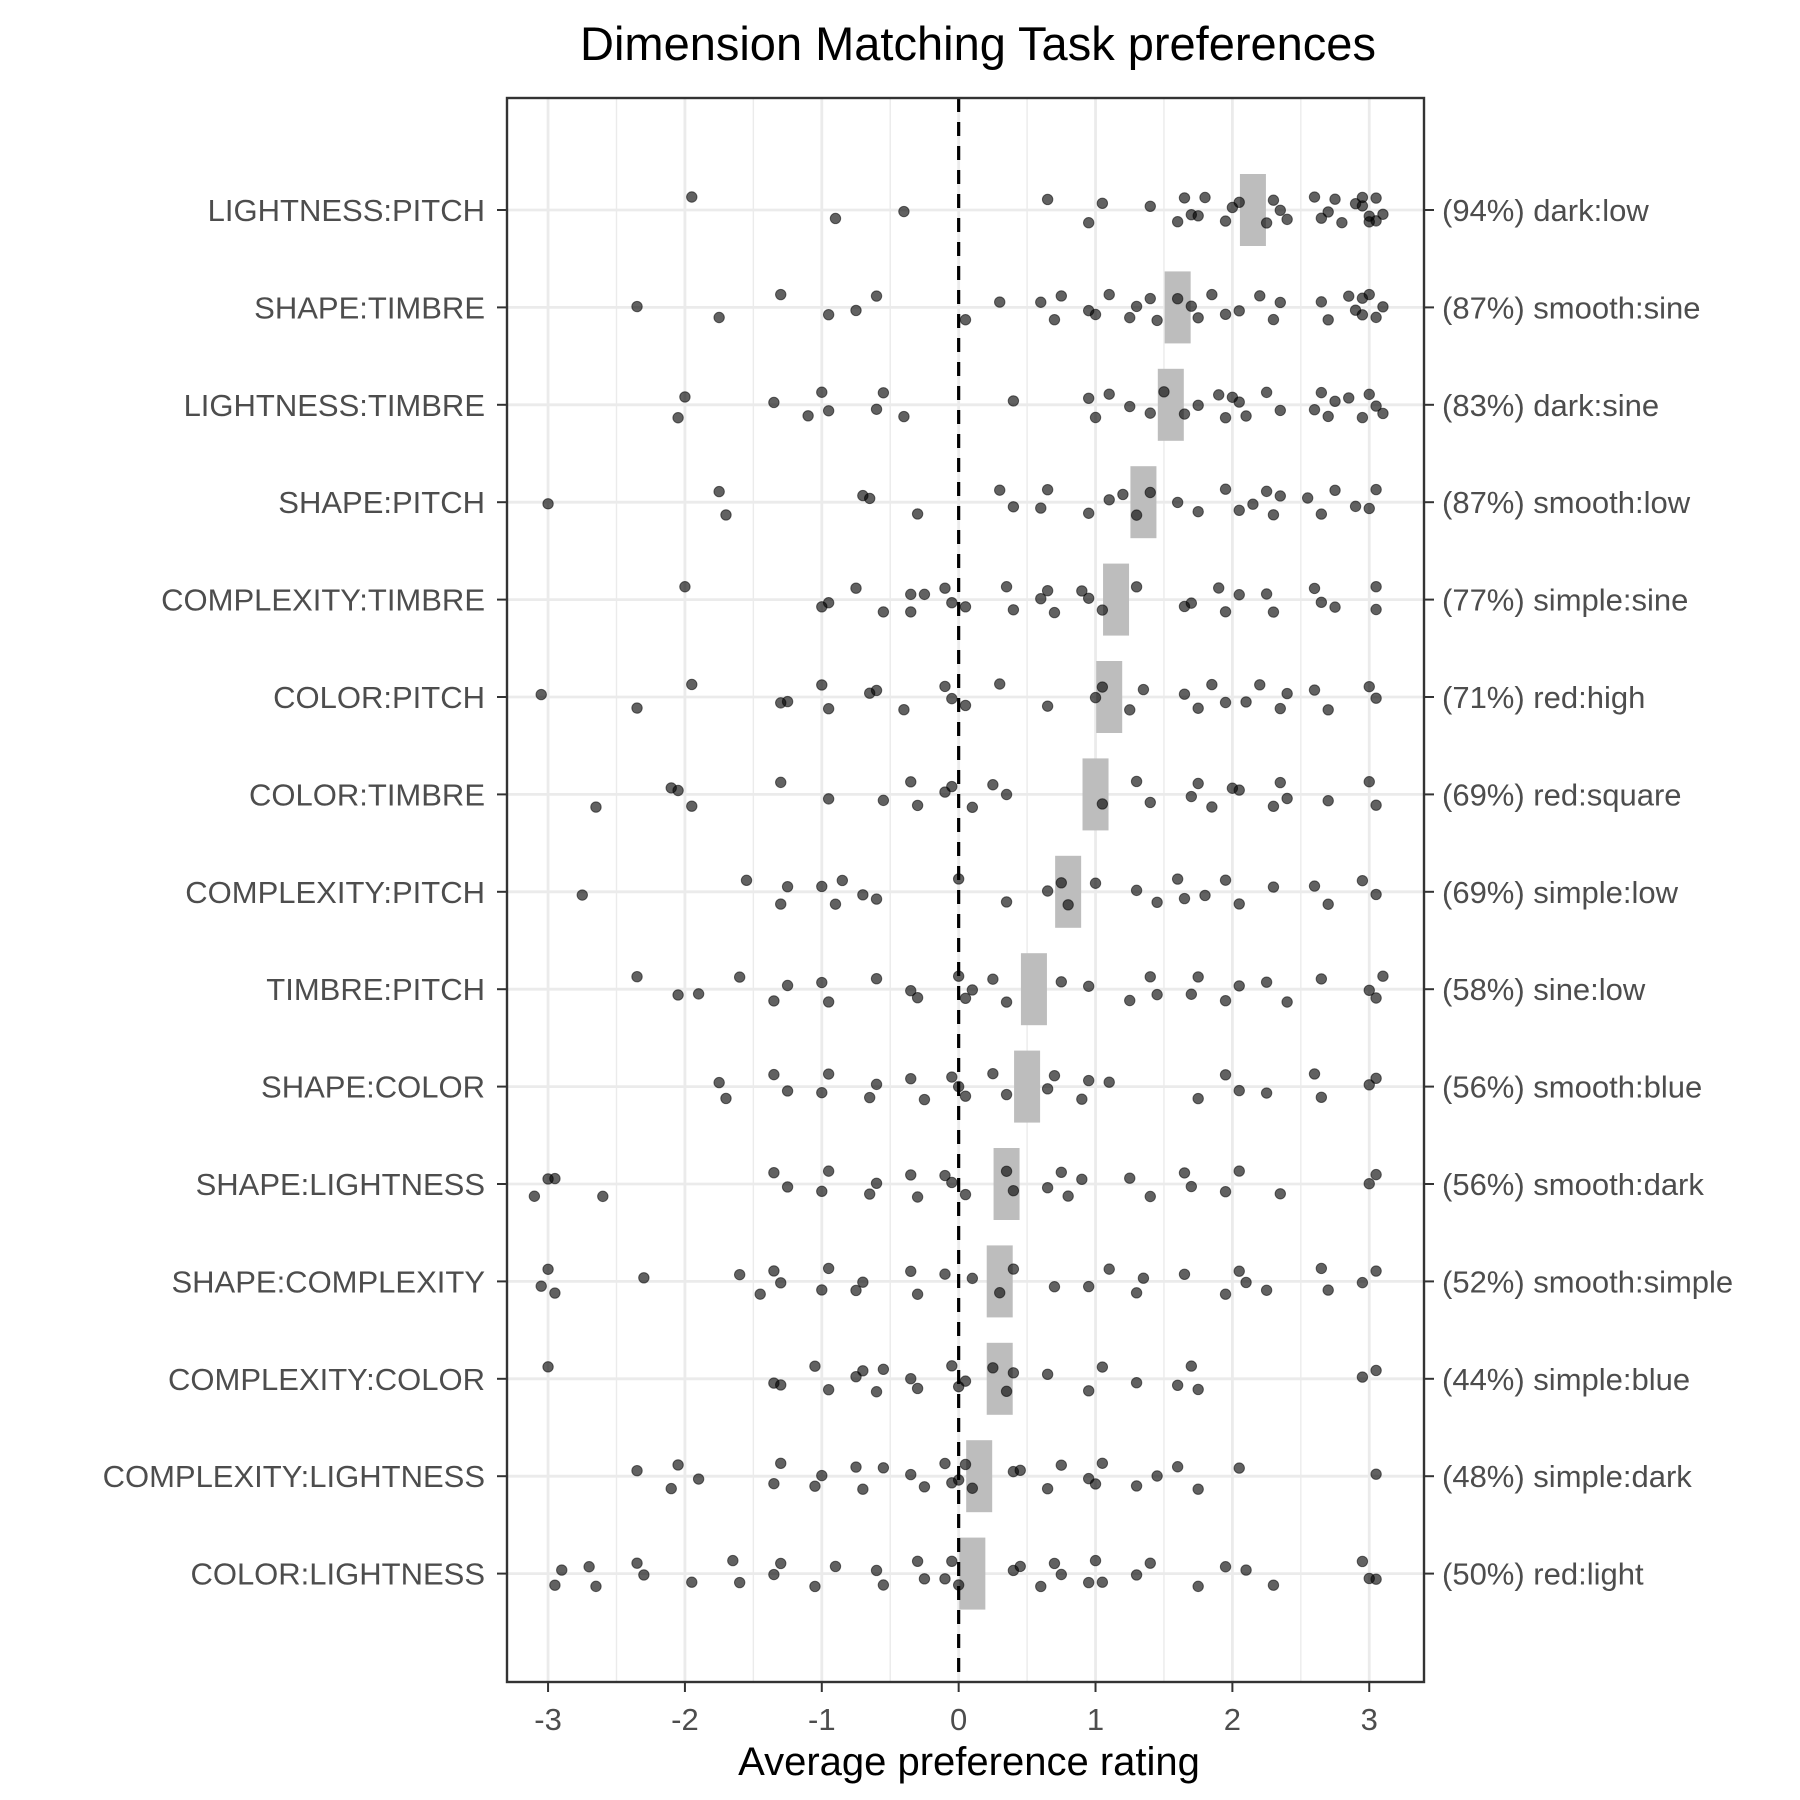 This screenshot has width=1800, height=1800. What do you see at coordinates (373, 1087) in the screenshot?
I see `y-axis-category-label: SHAPE:COLOR` at bounding box center [373, 1087].